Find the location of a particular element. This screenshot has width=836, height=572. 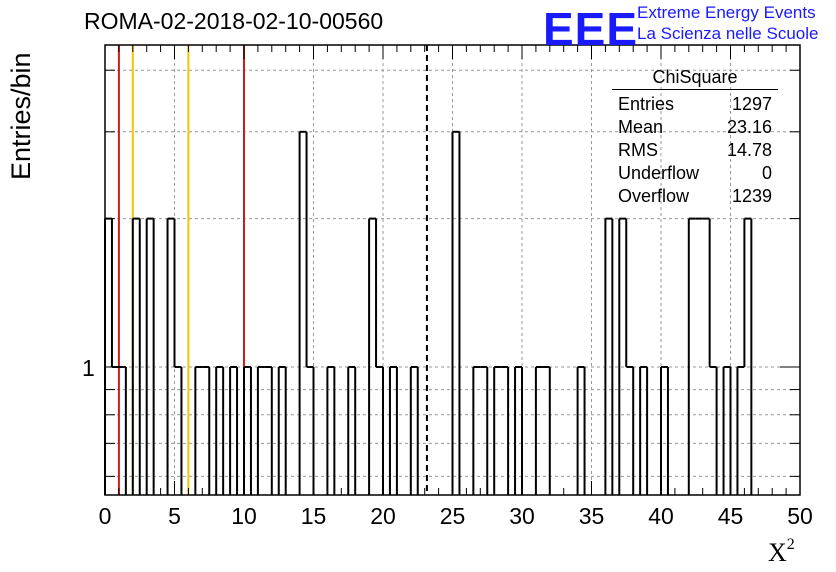

x-tick-label: 0 is located at coordinates (105, 516).